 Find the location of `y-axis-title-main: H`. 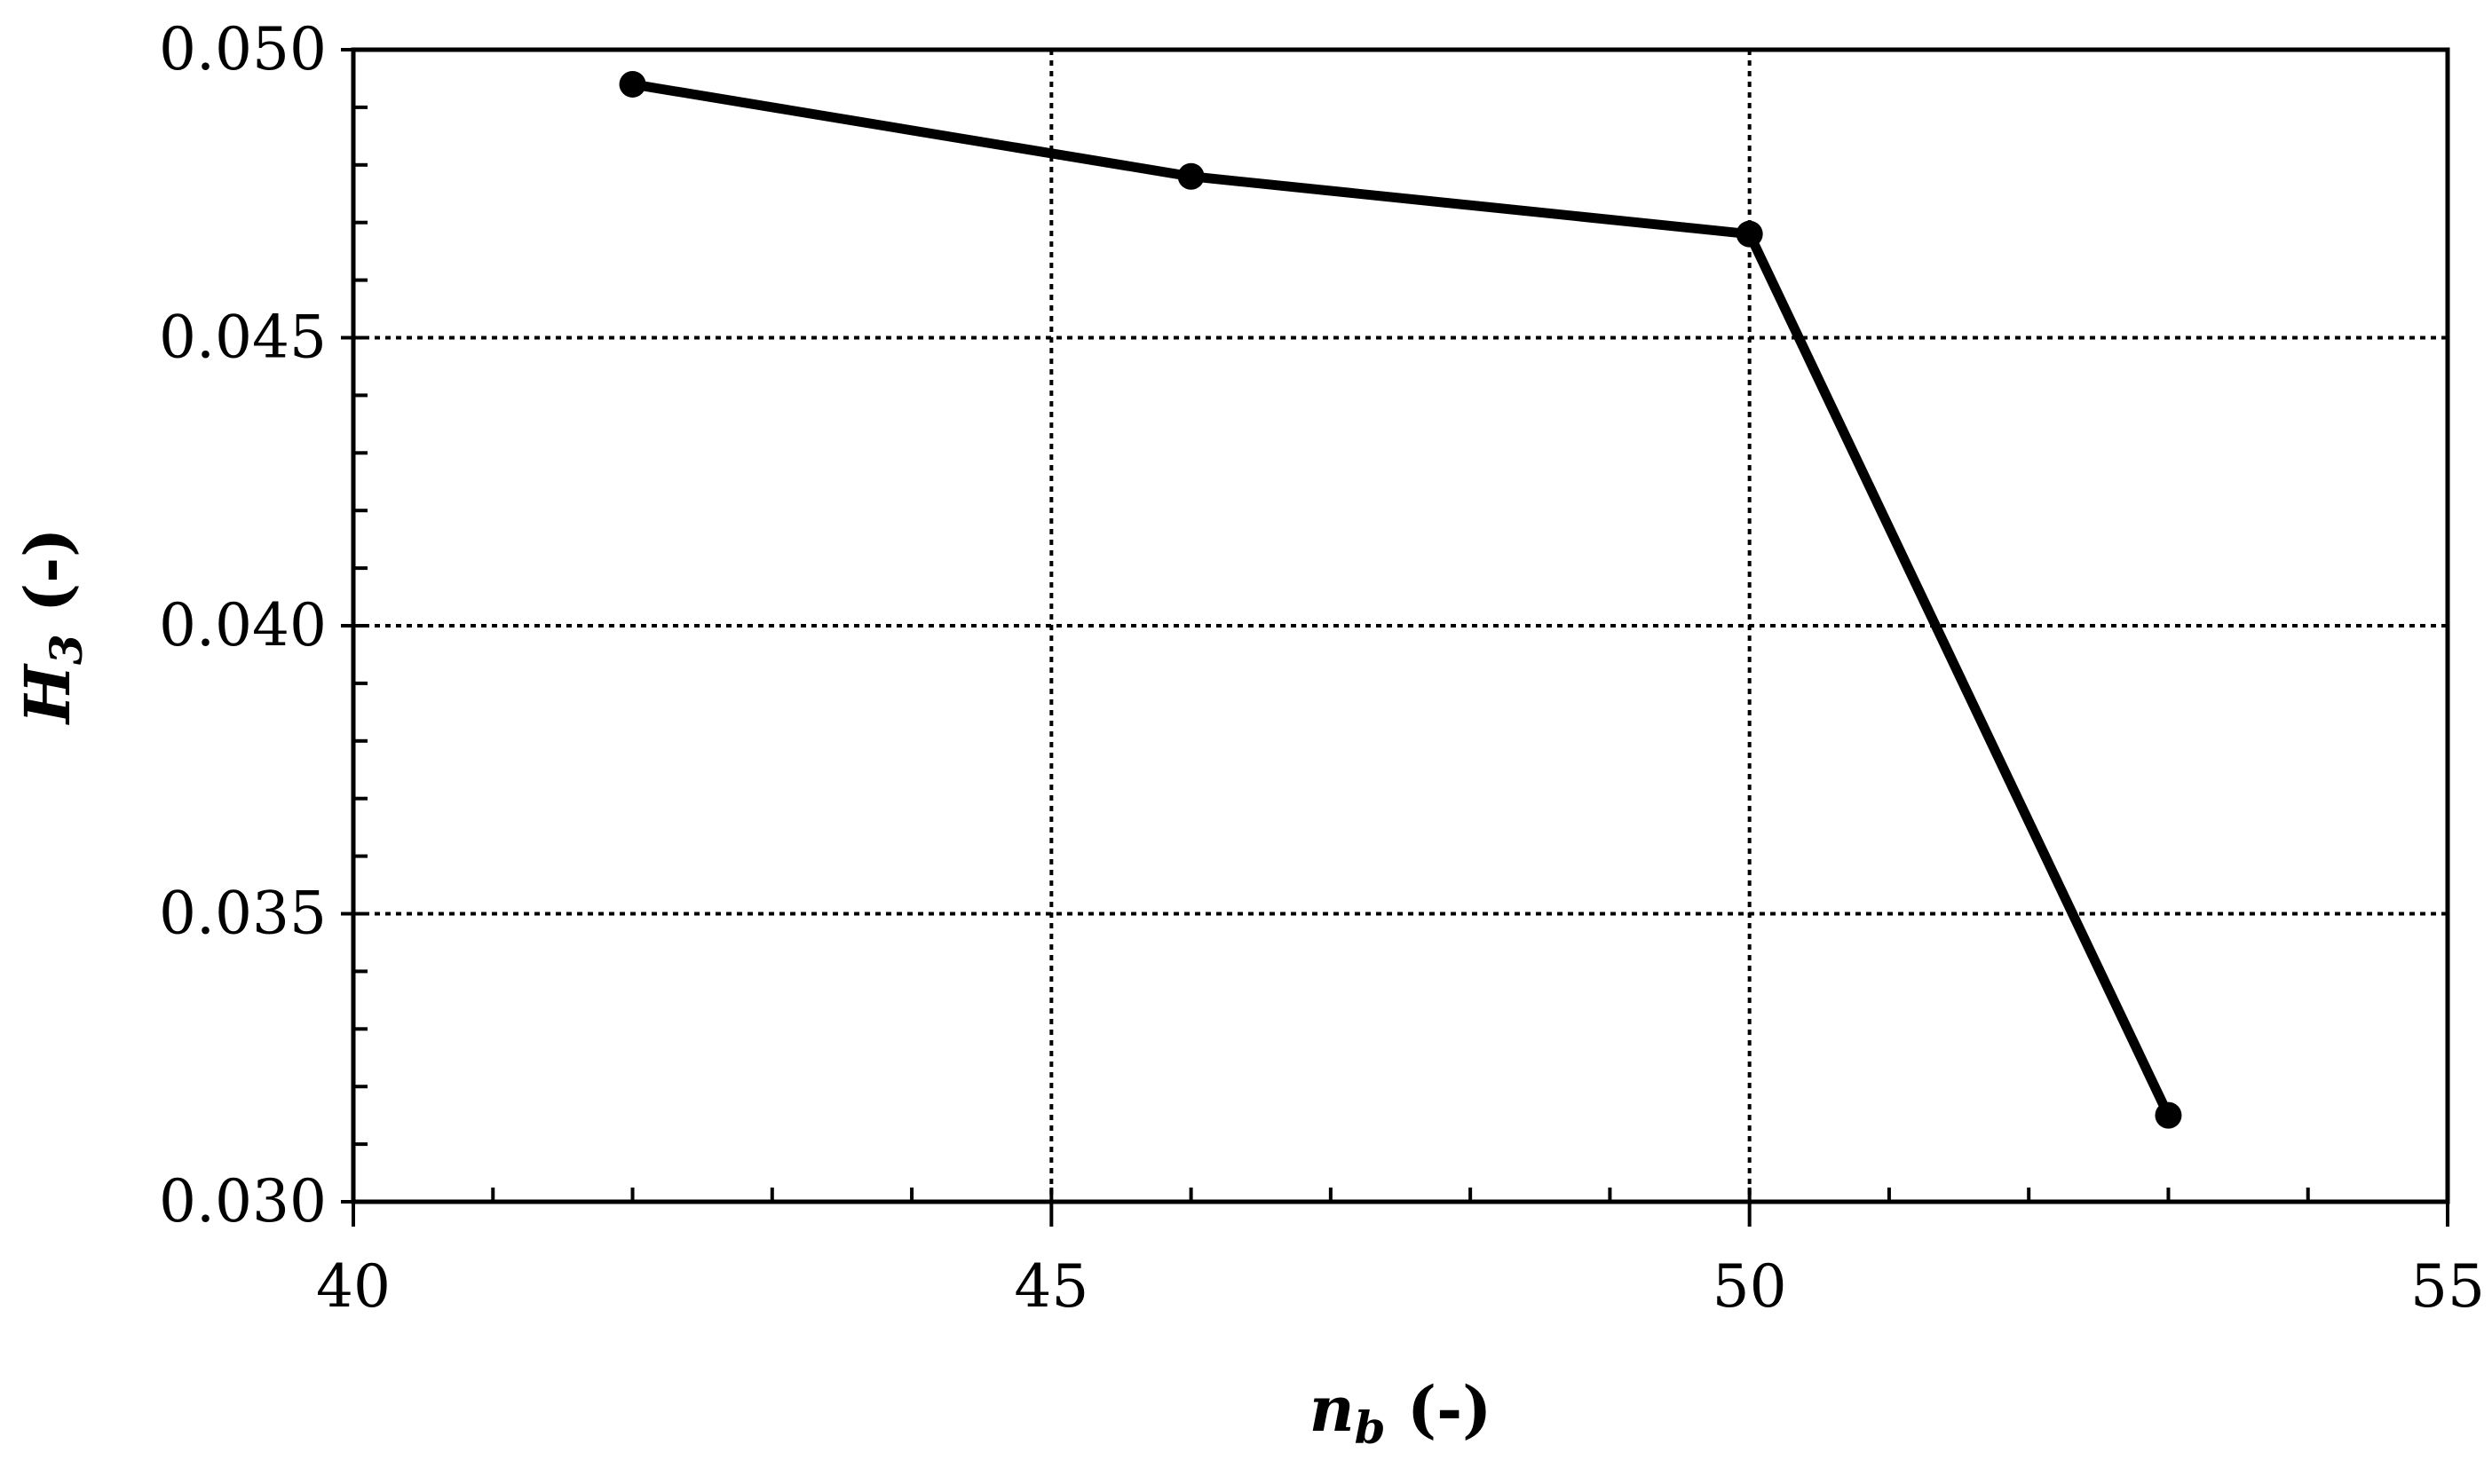

y-axis-title-main: H is located at coordinates (47, 694).